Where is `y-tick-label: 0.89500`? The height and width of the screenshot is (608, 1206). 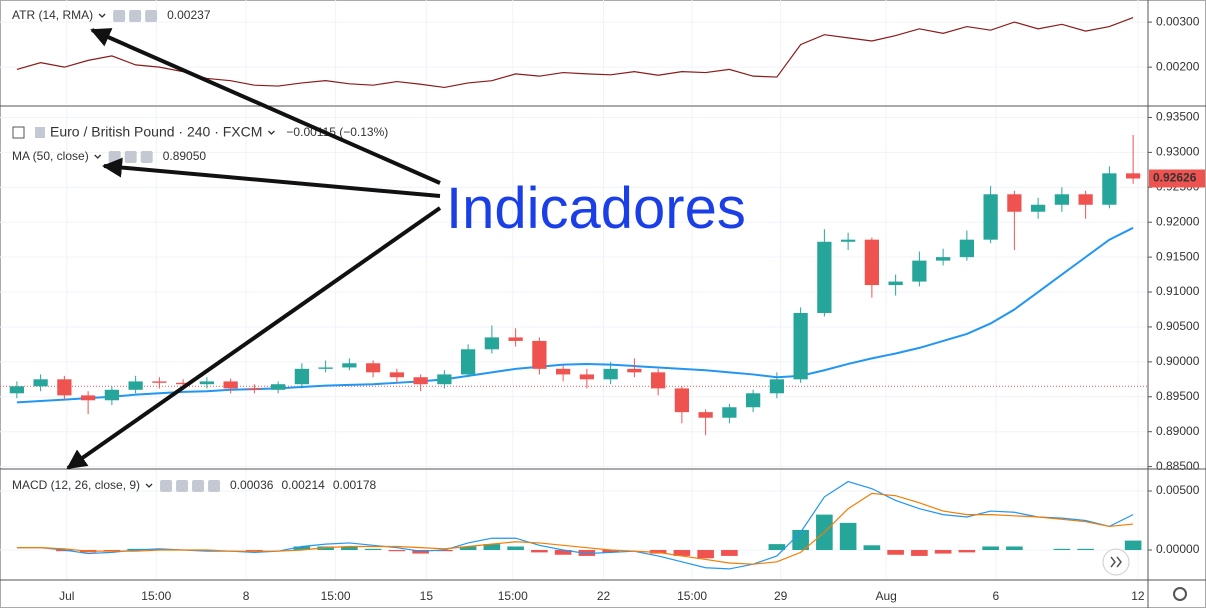
y-tick-label: 0.89500 is located at coordinates (1178, 396).